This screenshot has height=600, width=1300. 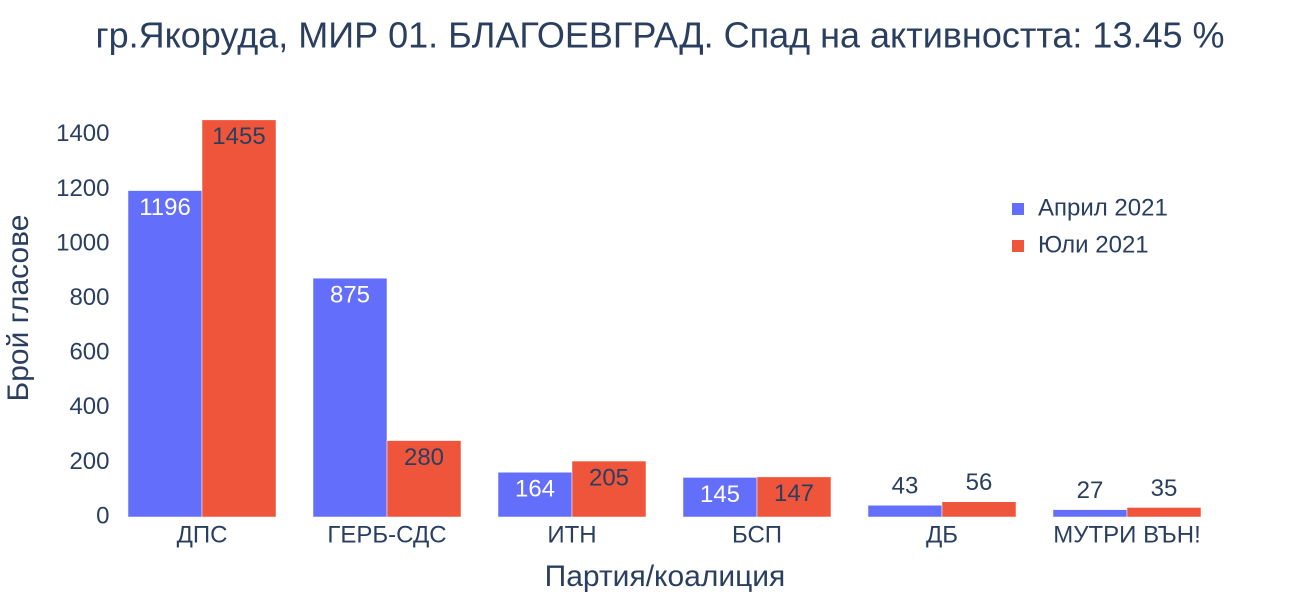 What do you see at coordinates (535, 489) in the screenshot?
I see `value-label: 164` at bounding box center [535, 489].